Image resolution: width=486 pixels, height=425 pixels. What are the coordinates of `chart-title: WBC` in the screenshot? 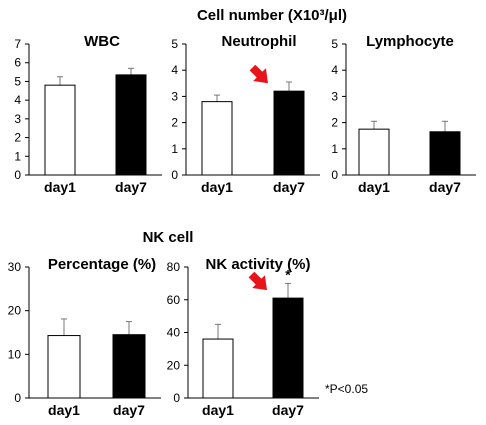 It's located at (102, 41).